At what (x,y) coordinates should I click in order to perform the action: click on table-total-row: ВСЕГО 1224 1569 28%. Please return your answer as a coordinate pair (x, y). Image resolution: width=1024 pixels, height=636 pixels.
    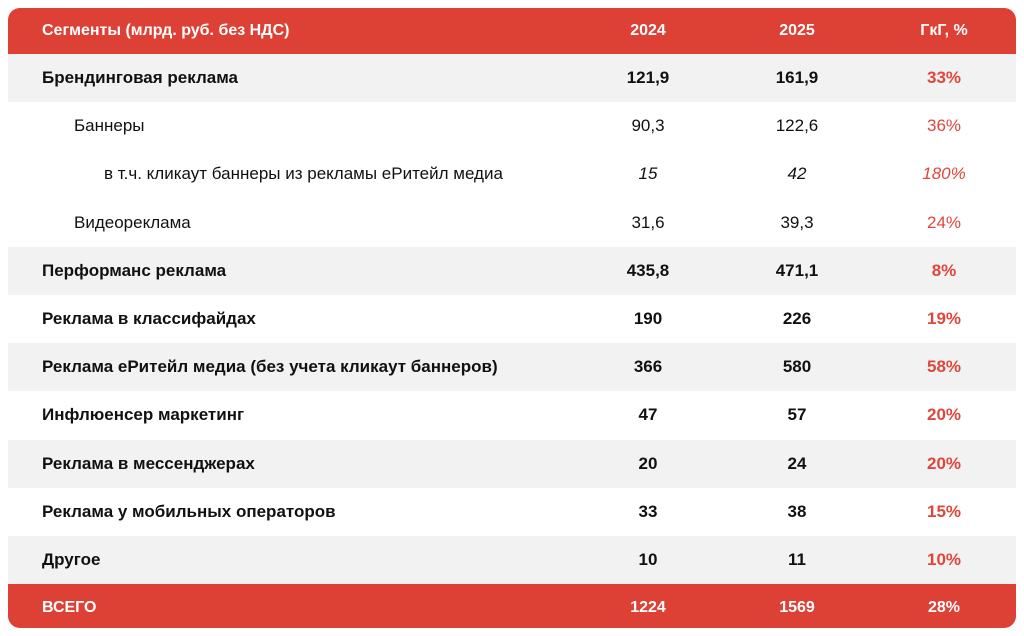
    Looking at the image, I should click on (512, 606).